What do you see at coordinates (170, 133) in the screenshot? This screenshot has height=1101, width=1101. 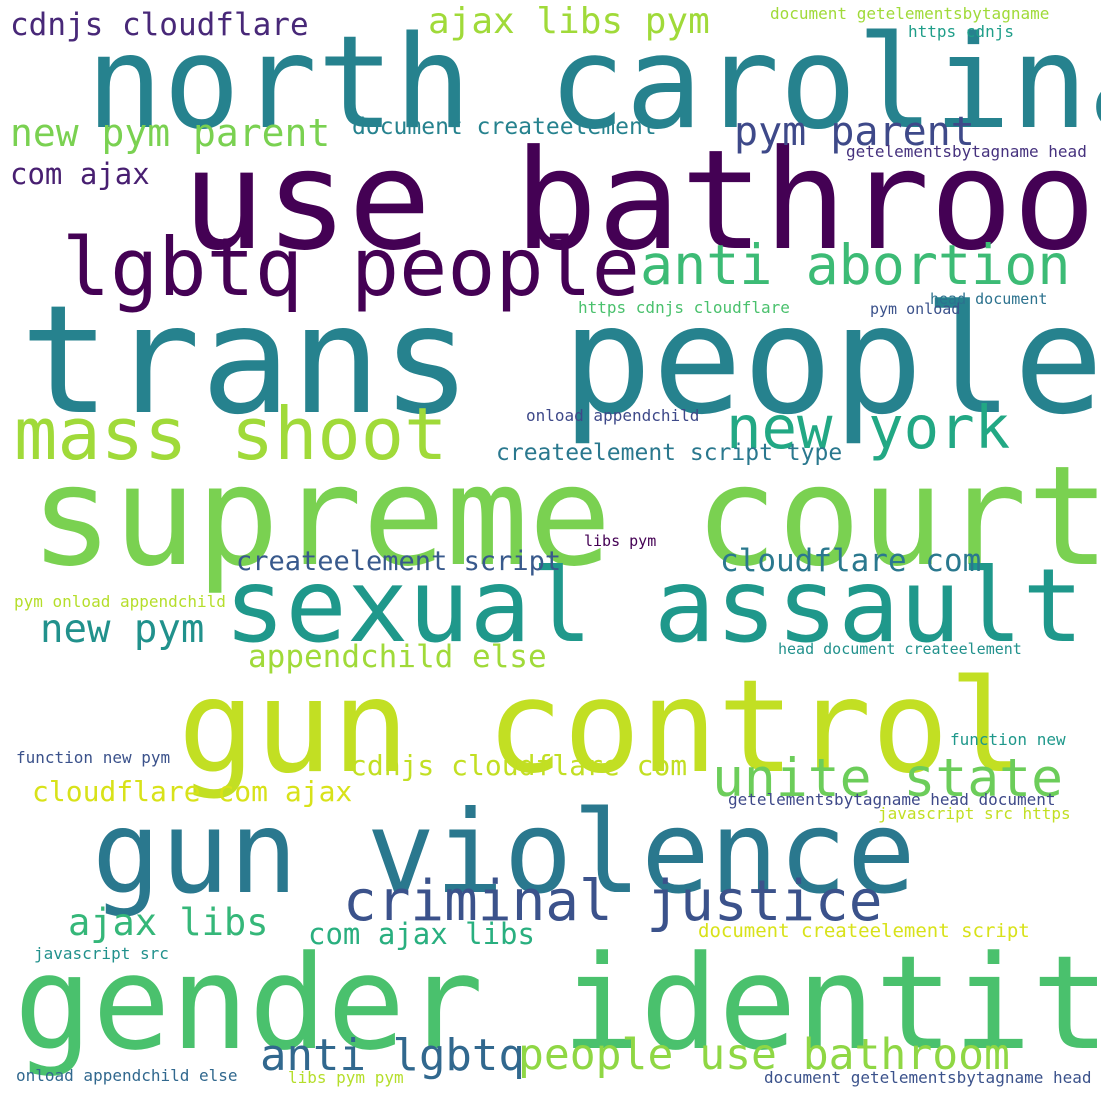 I see `word-new-pym-parent: new pym parent` at bounding box center [170, 133].